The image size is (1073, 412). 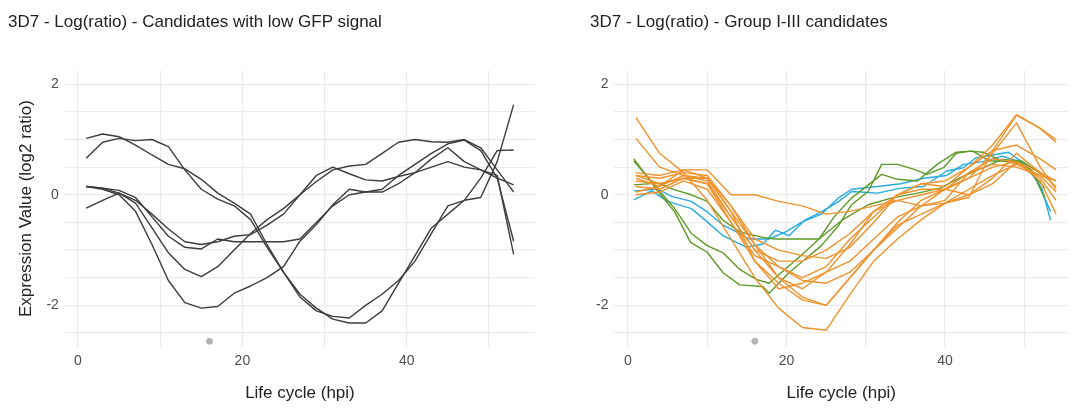 I want to click on chart-title: 3D7 - Log(ratio) - Group I-III candidates, so click(x=739, y=21).